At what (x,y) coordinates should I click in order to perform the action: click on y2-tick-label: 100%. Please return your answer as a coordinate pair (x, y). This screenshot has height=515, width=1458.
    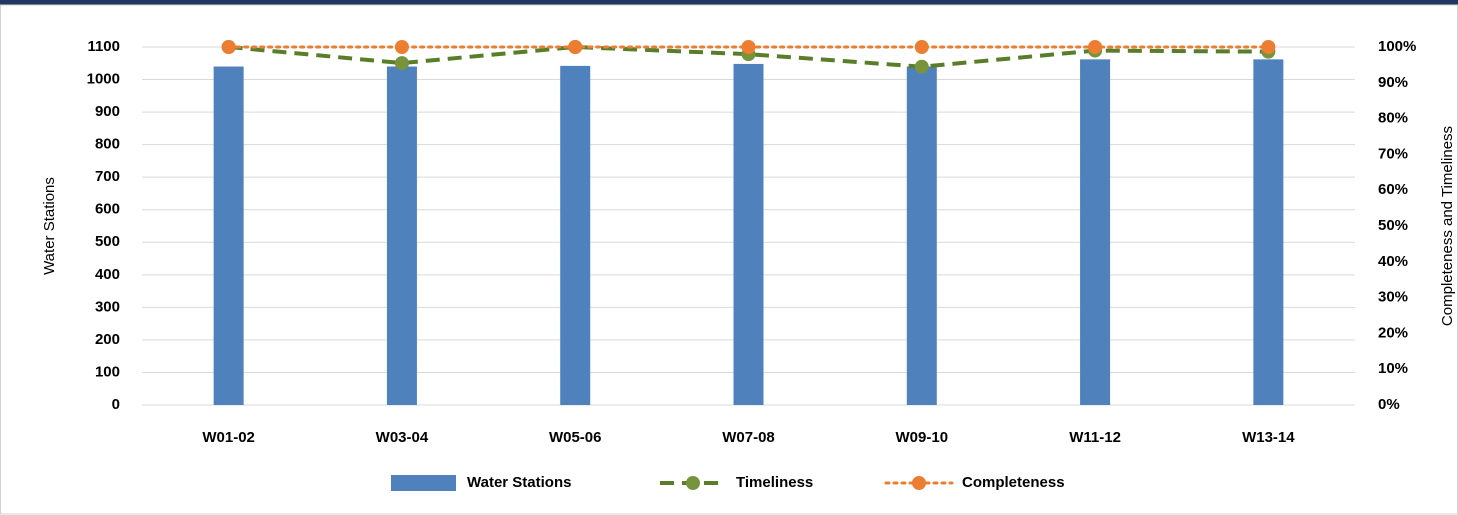
    Looking at the image, I should click on (1397, 46).